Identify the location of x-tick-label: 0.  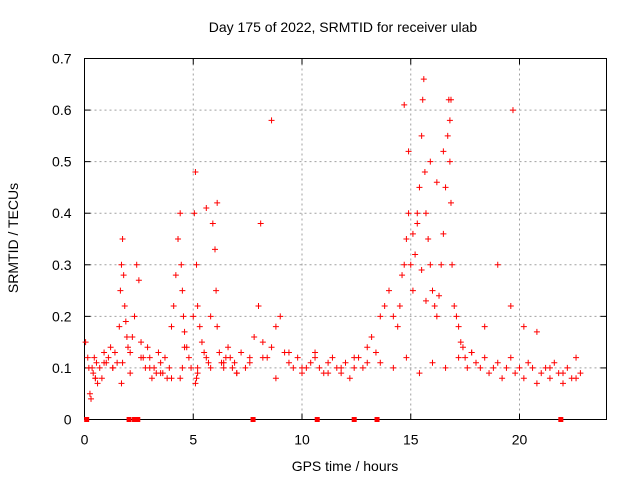
(85, 440).